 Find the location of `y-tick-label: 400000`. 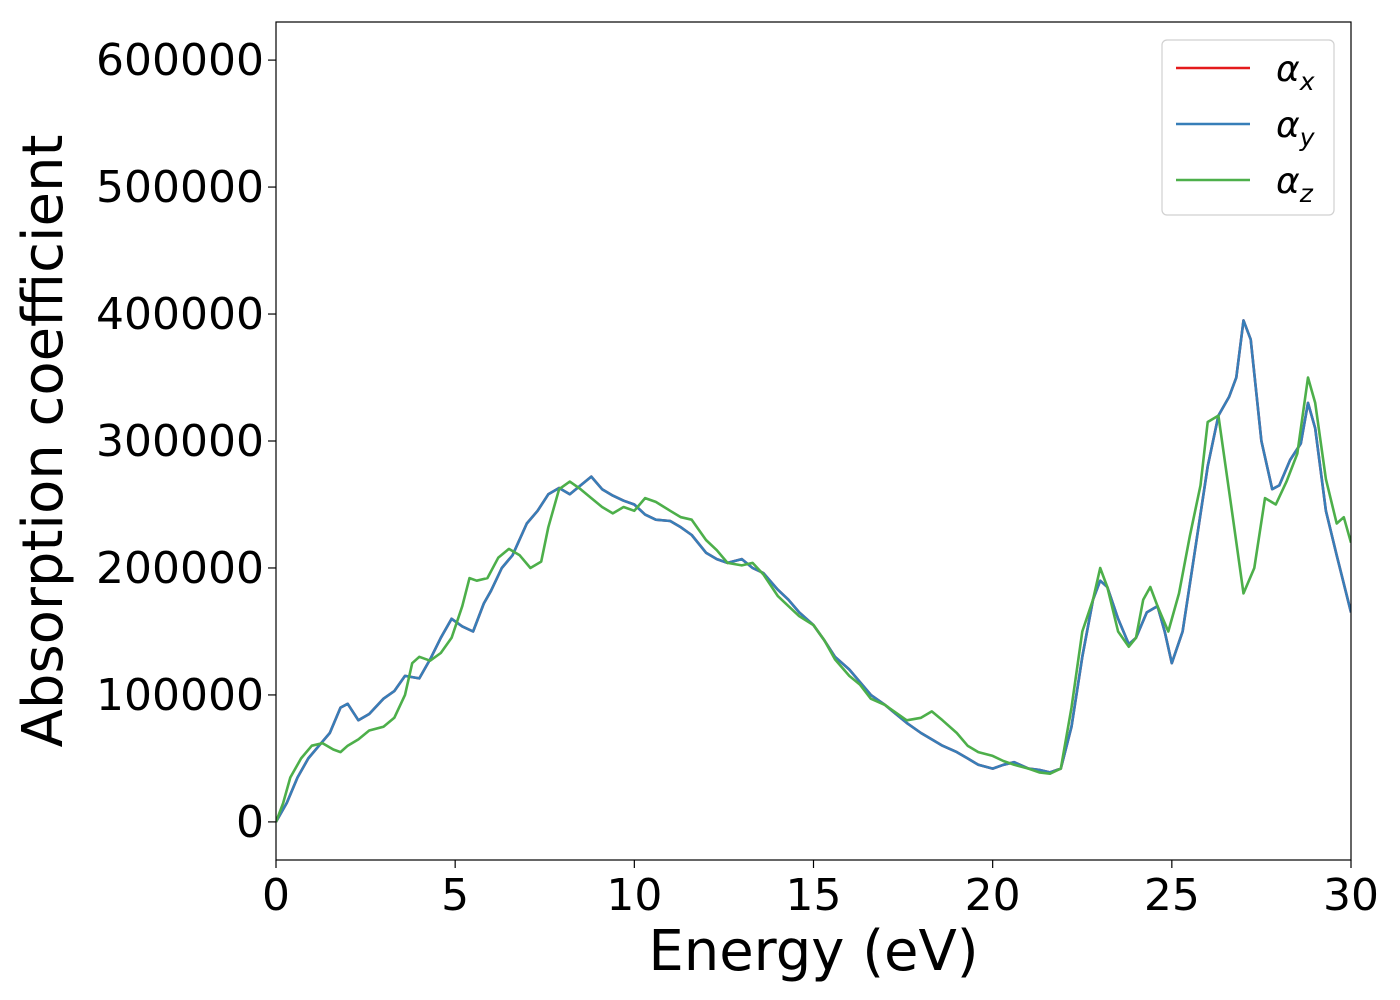

y-tick-label: 400000 is located at coordinates (180, 314).